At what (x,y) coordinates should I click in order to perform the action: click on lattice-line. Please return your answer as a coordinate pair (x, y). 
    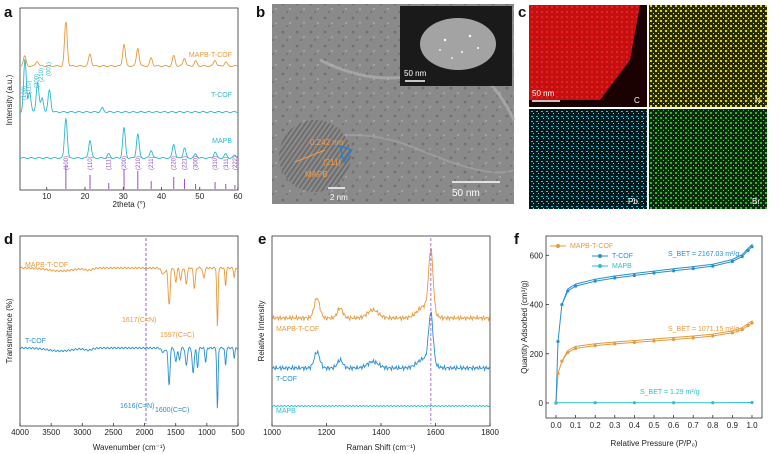
    Looking at the image, I should click on (310, 156).